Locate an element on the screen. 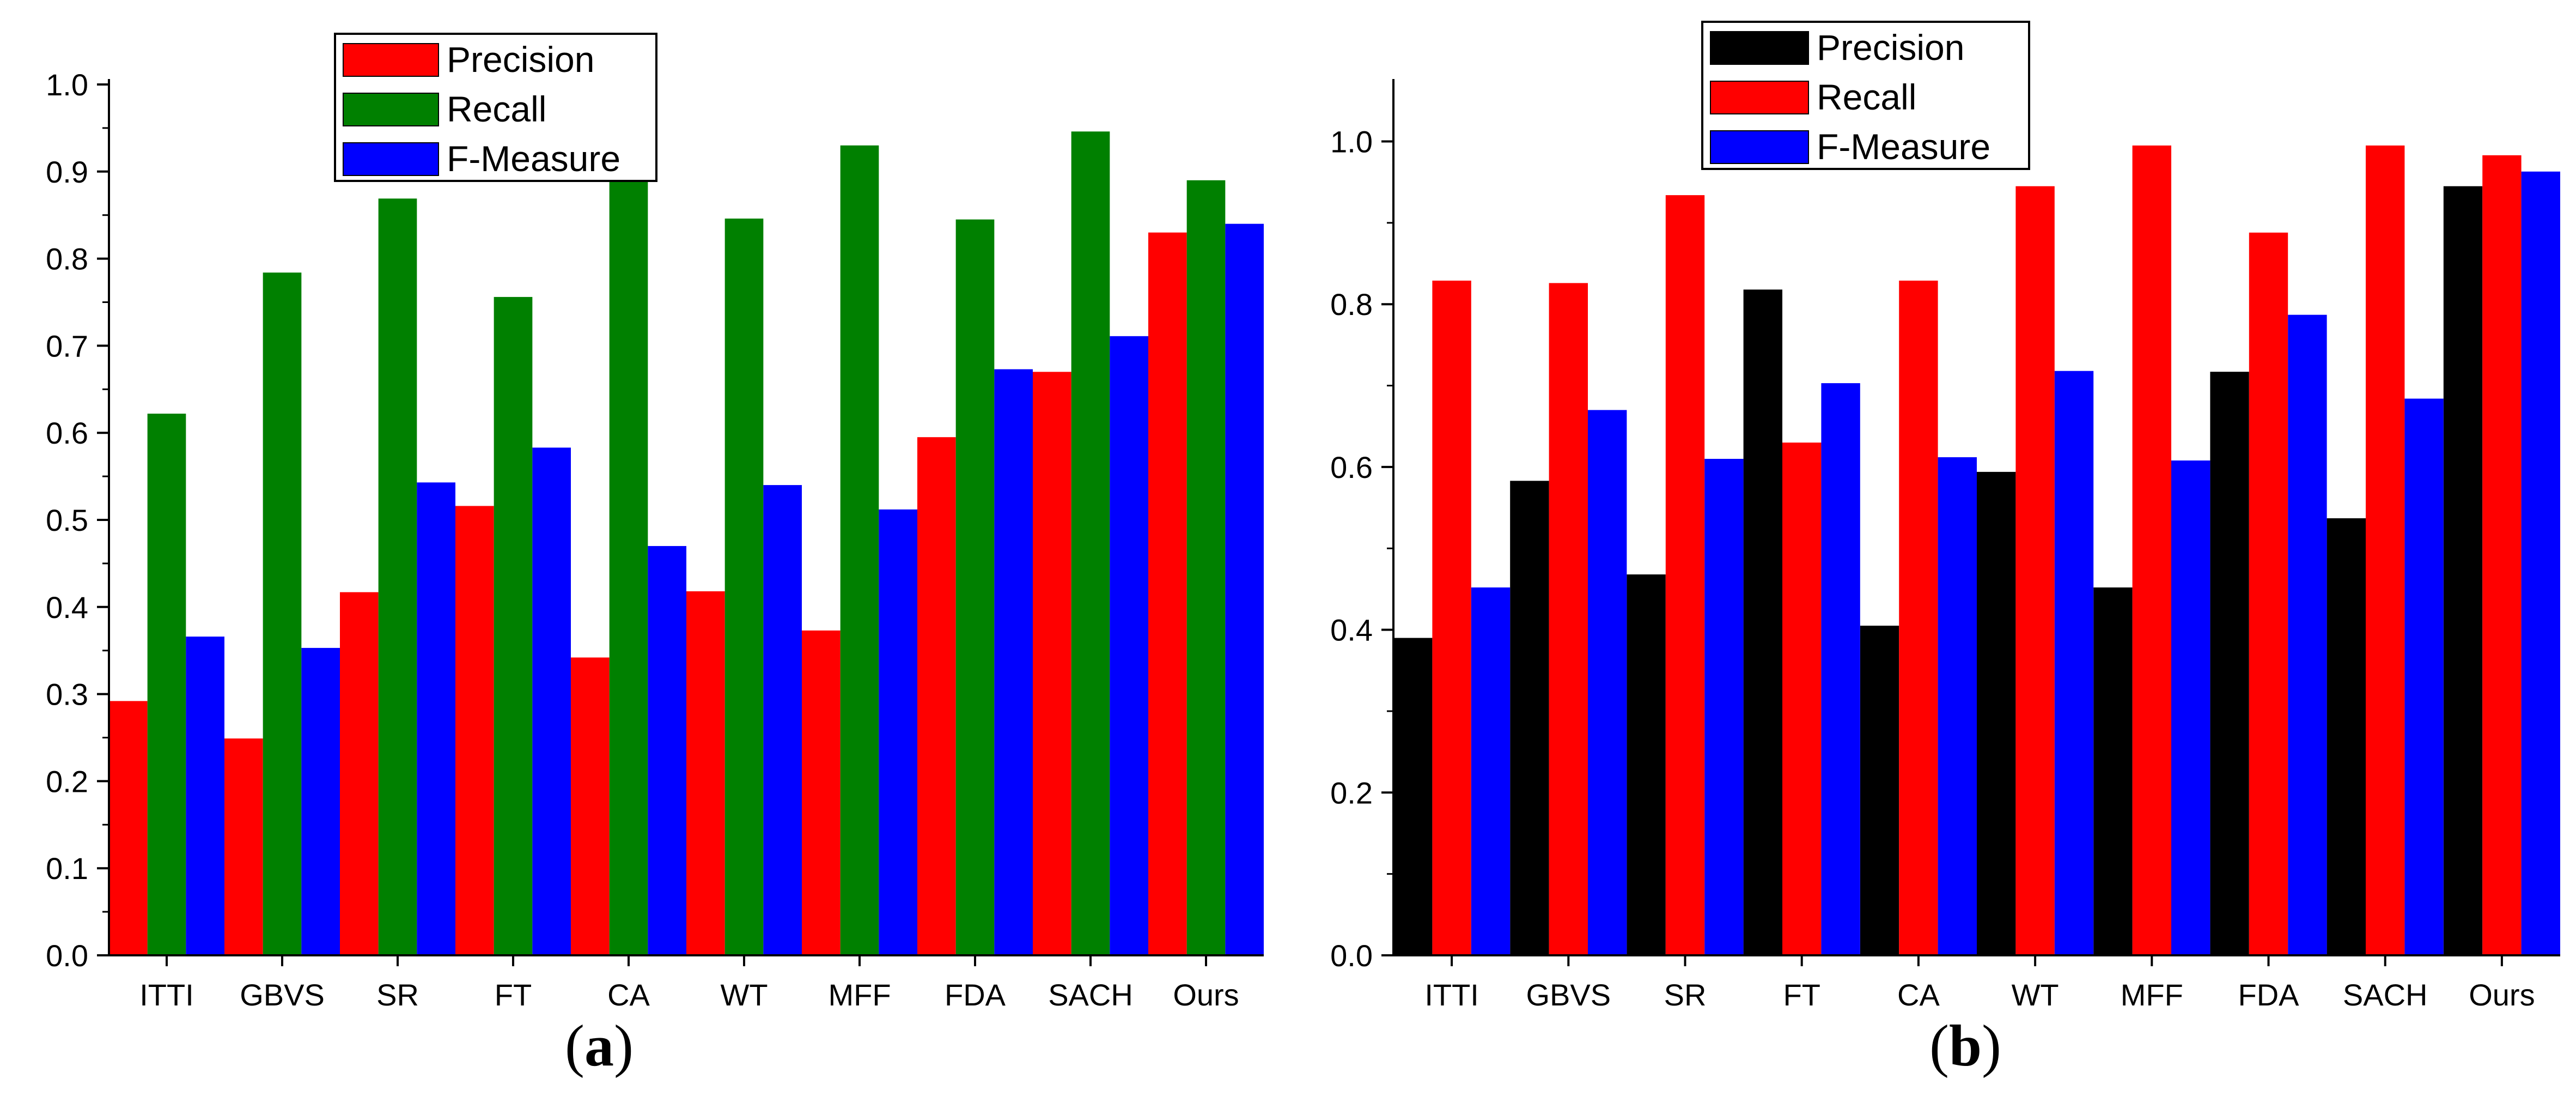 The height and width of the screenshot is (1115, 2576). bar-f-measure-mff is located at coordinates (898, 732).